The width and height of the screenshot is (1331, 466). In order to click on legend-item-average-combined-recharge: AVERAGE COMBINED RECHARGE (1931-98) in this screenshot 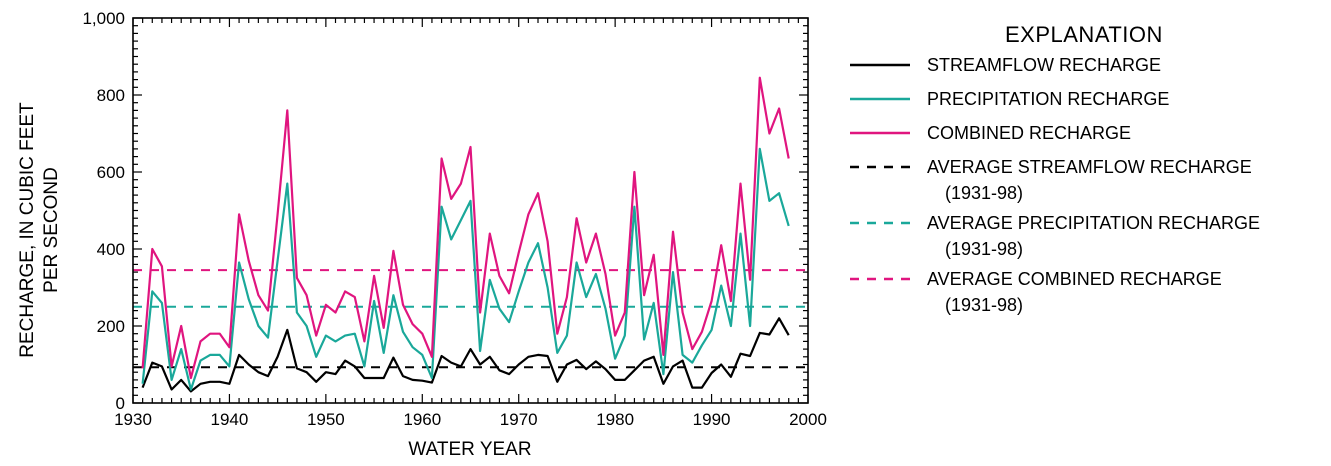, I will do `click(1085, 291)`.